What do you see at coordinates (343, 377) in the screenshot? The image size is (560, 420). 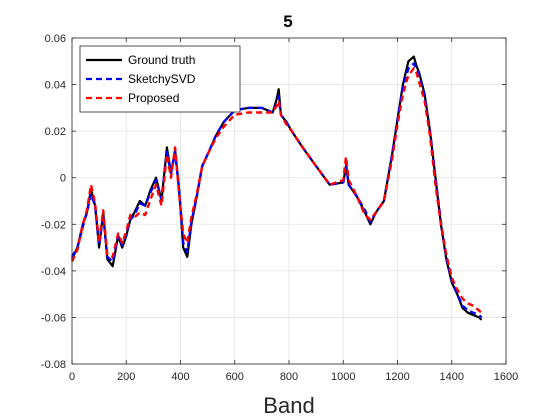 I see `x-tick-label: 1000` at bounding box center [343, 377].